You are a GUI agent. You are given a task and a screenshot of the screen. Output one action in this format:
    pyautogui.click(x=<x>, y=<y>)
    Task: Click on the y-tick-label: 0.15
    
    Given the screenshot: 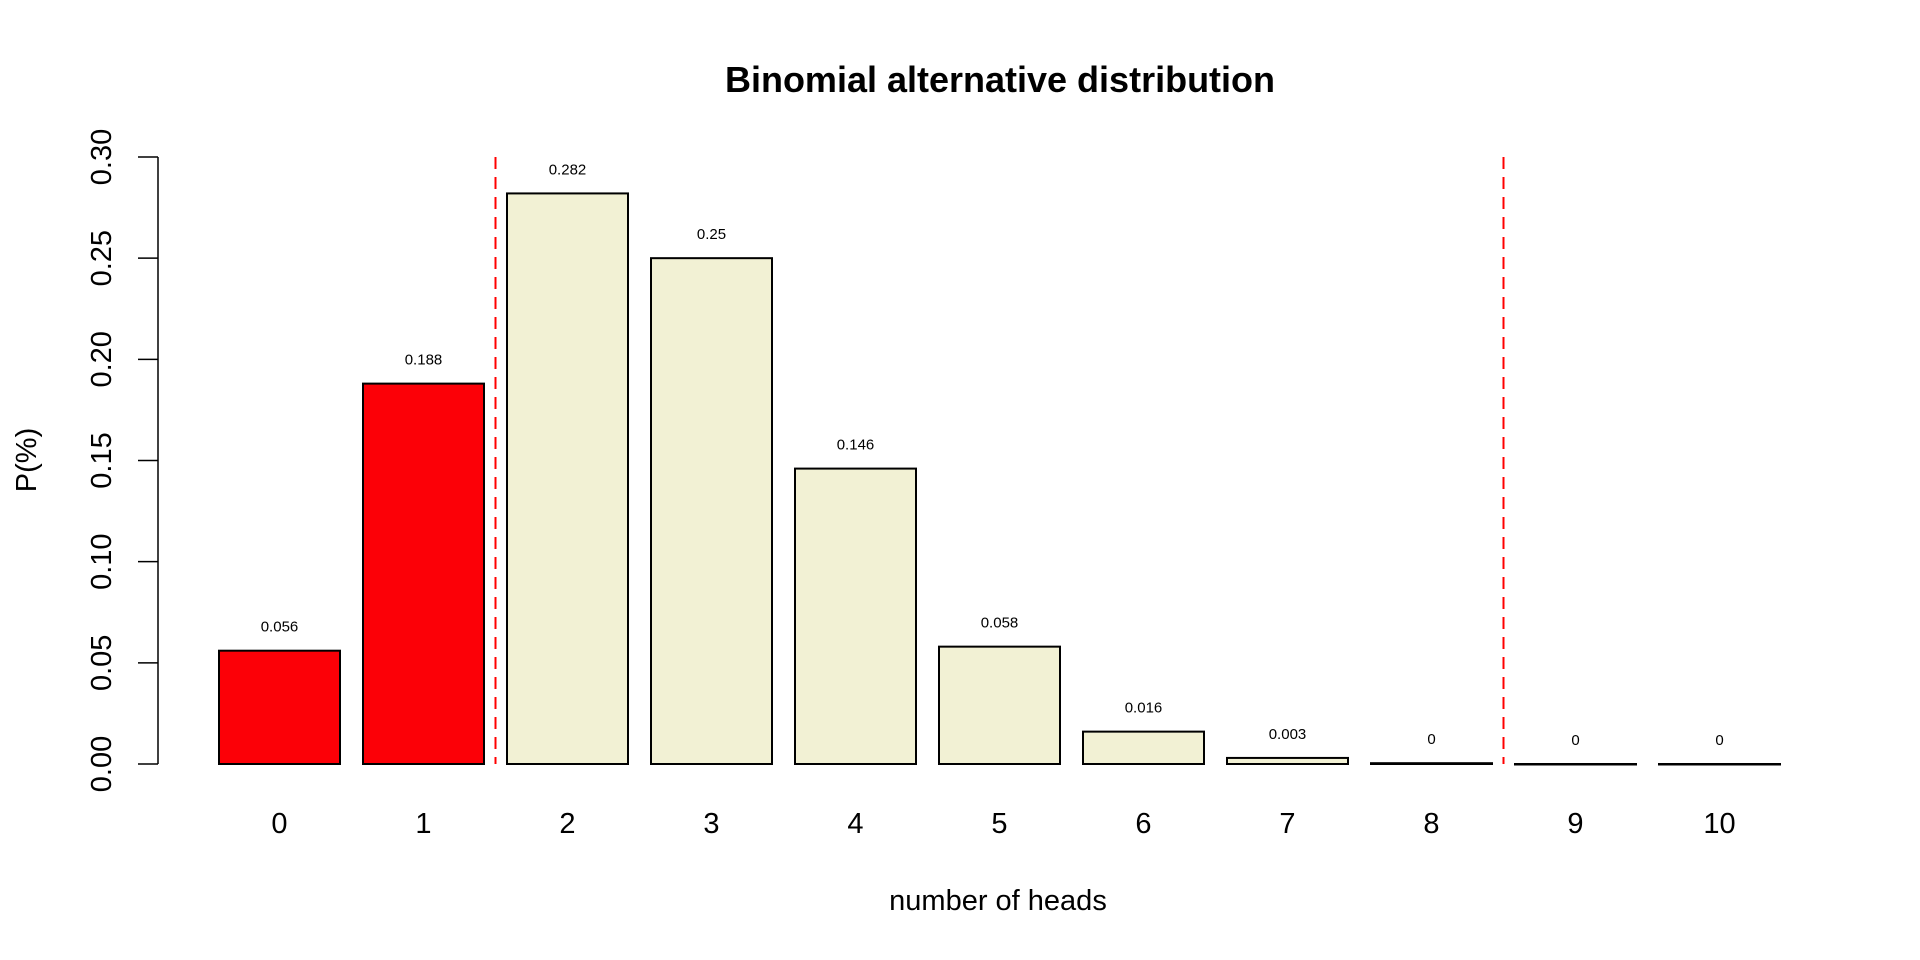 What is the action you would take?
    pyautogui.click(x=102, y=460)
    